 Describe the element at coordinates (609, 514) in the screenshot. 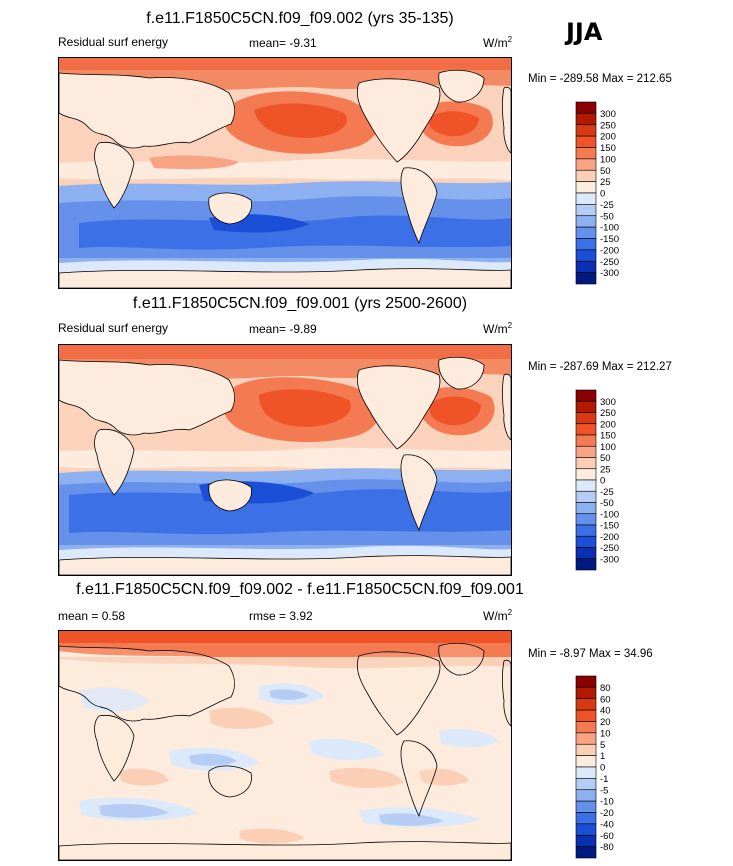

I see `colorbar-tick-label: -100` at that location.